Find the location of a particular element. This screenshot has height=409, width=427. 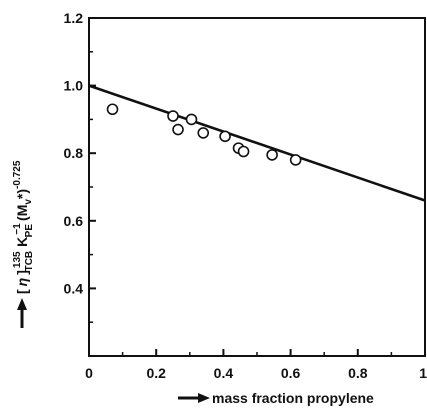

ylab-k-exp: −1 is located at coordinates (17, 229).